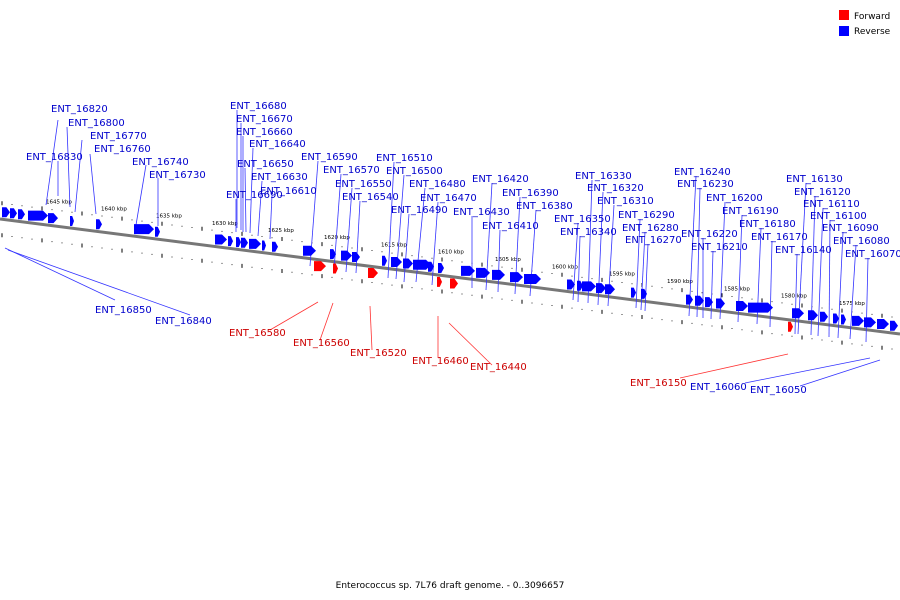  I want to click on scale-label: 1605 kbp, so click(508, 260).